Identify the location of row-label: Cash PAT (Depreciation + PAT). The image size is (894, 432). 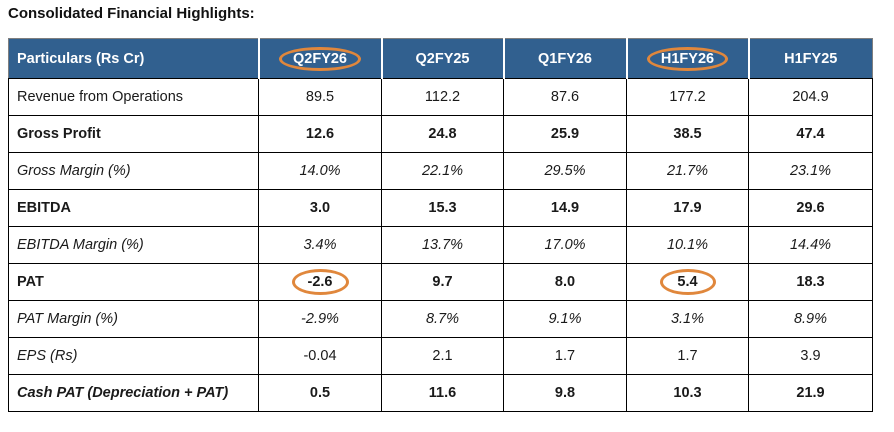
(133, 393).